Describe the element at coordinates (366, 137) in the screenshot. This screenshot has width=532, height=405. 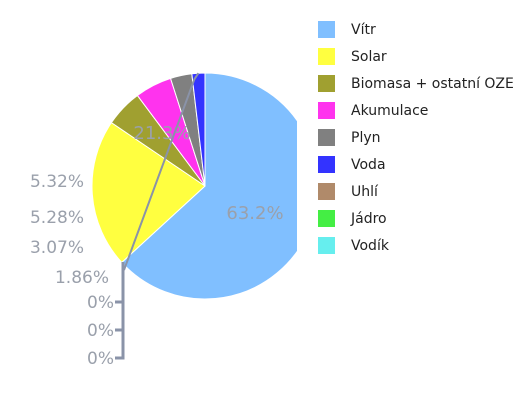
I see `legend-label: Plyn` at that location.